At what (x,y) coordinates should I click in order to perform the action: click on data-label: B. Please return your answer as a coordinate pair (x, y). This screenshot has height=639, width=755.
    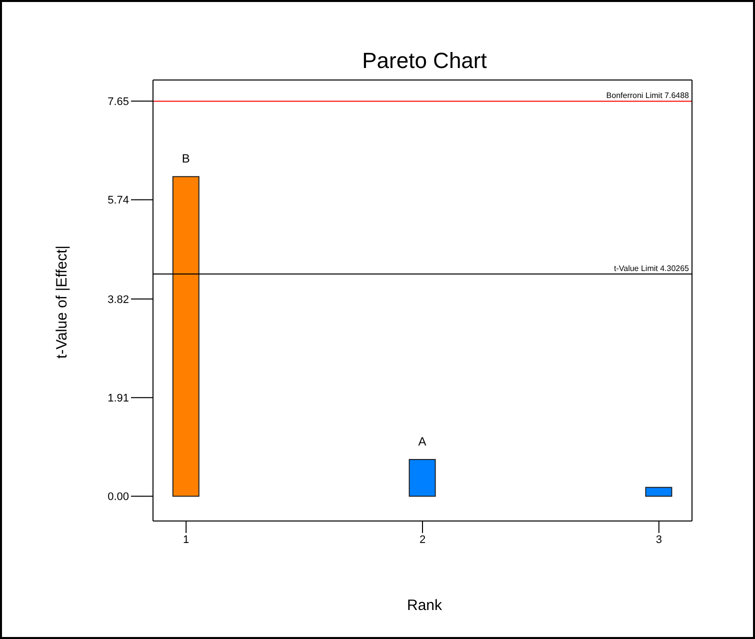
    Looking at the image, I should click on (186, 159).